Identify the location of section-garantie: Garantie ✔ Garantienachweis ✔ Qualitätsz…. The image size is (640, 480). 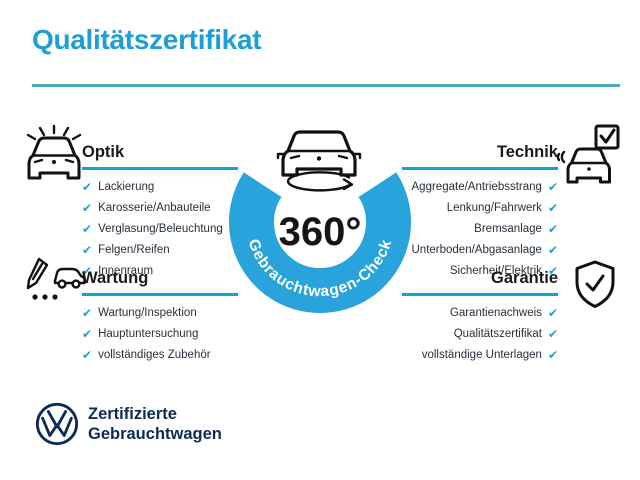
(480, 317).